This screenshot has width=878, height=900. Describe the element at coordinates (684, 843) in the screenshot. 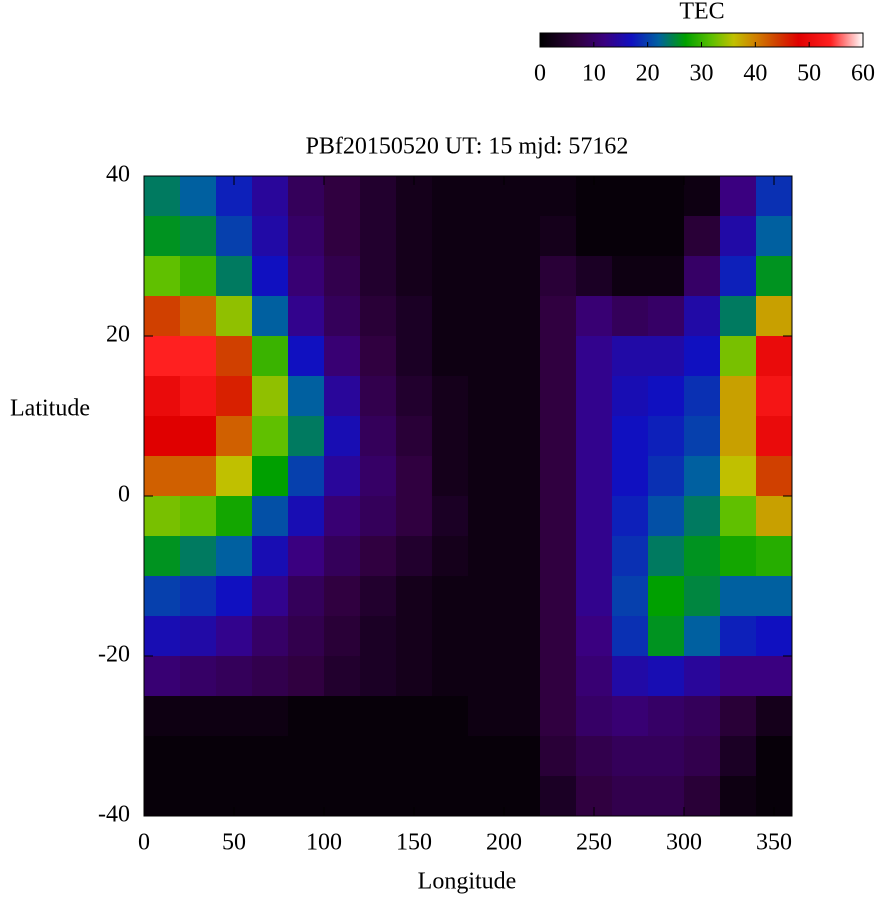

I see `x-tick-label: 300` at that location.